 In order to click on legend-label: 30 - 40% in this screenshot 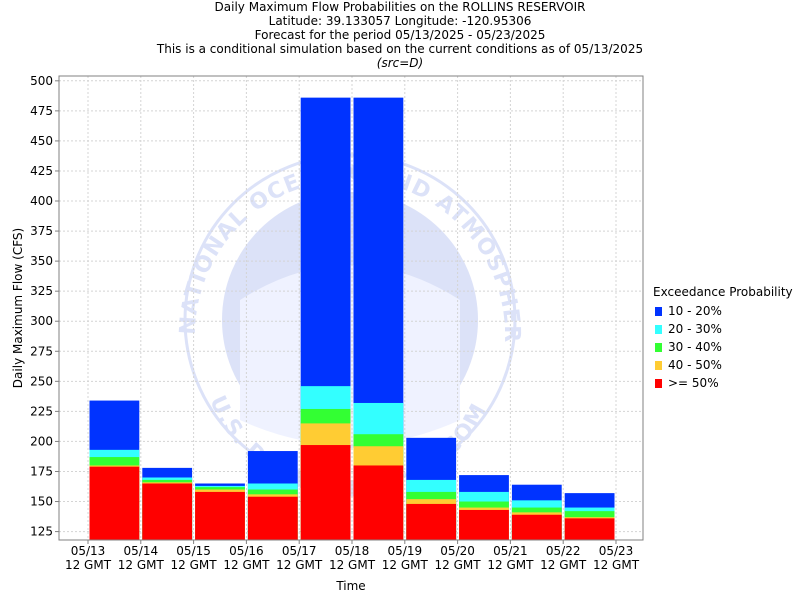, I will do `click(695, 347)`.